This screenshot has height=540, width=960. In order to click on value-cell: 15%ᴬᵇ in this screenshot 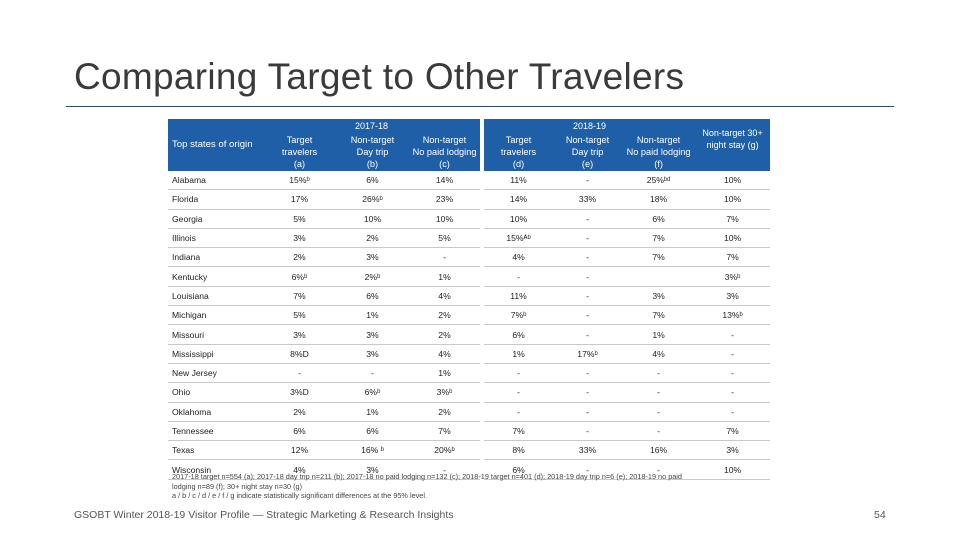, I will do `click(519, 238)`.